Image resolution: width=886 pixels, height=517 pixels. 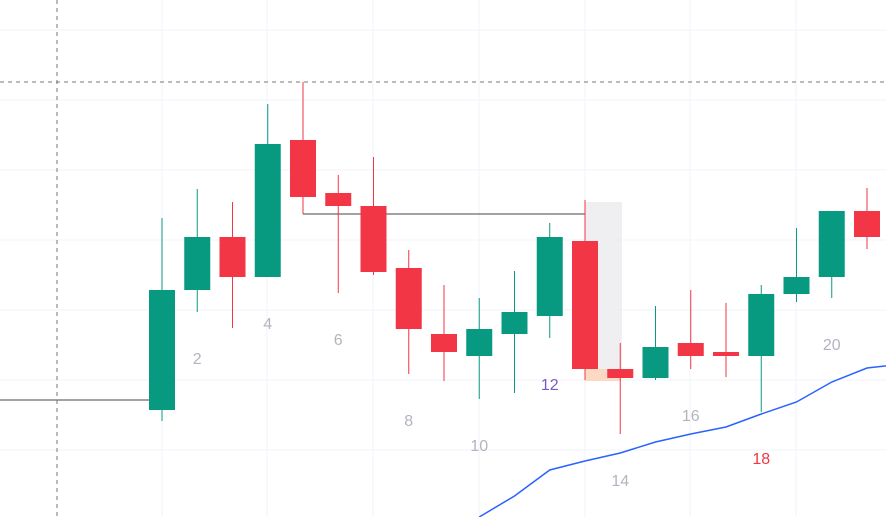 I want to click on bar-number: 4, so click(x=267, y=324).